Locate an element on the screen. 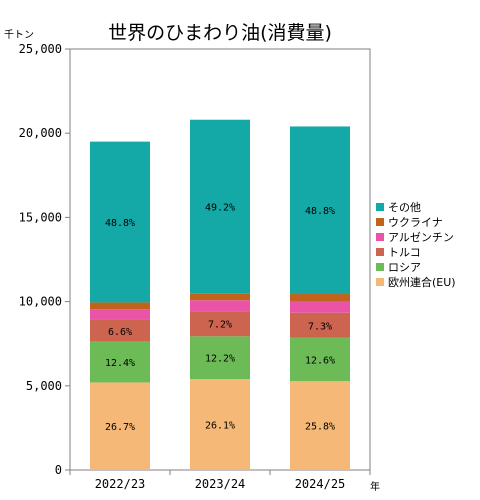 The width and height of the screenshot is (480, 500). legend-label: ロシア is located at coordinates (404, 267).